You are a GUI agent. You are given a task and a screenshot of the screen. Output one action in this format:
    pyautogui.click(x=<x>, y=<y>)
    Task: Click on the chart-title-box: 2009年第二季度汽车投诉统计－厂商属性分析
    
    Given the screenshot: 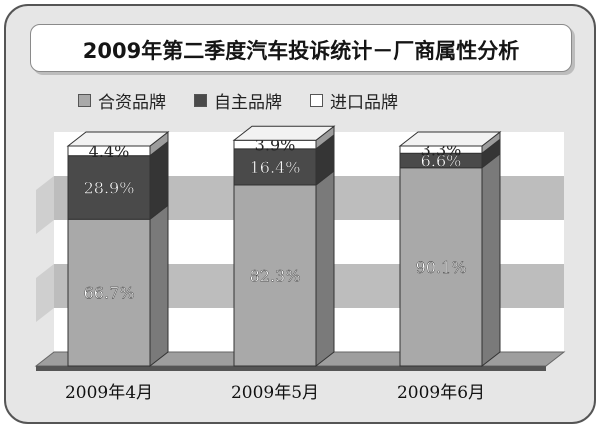 What is the action you would take?
    pyautogui.click(x=301, y=48)
    